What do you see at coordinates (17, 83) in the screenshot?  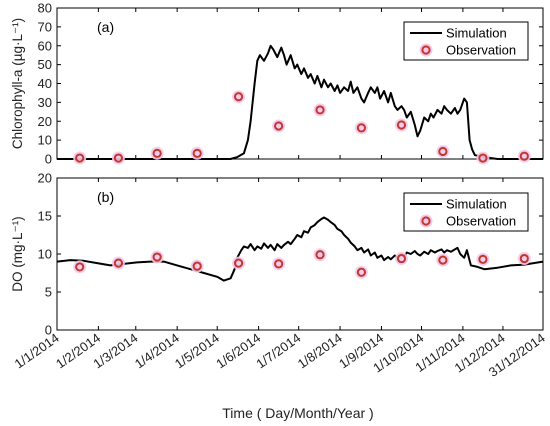 I see `y-axis-label: Chlorophyll-a (µg·L⁻¹)` at bounding box center [17, 83].